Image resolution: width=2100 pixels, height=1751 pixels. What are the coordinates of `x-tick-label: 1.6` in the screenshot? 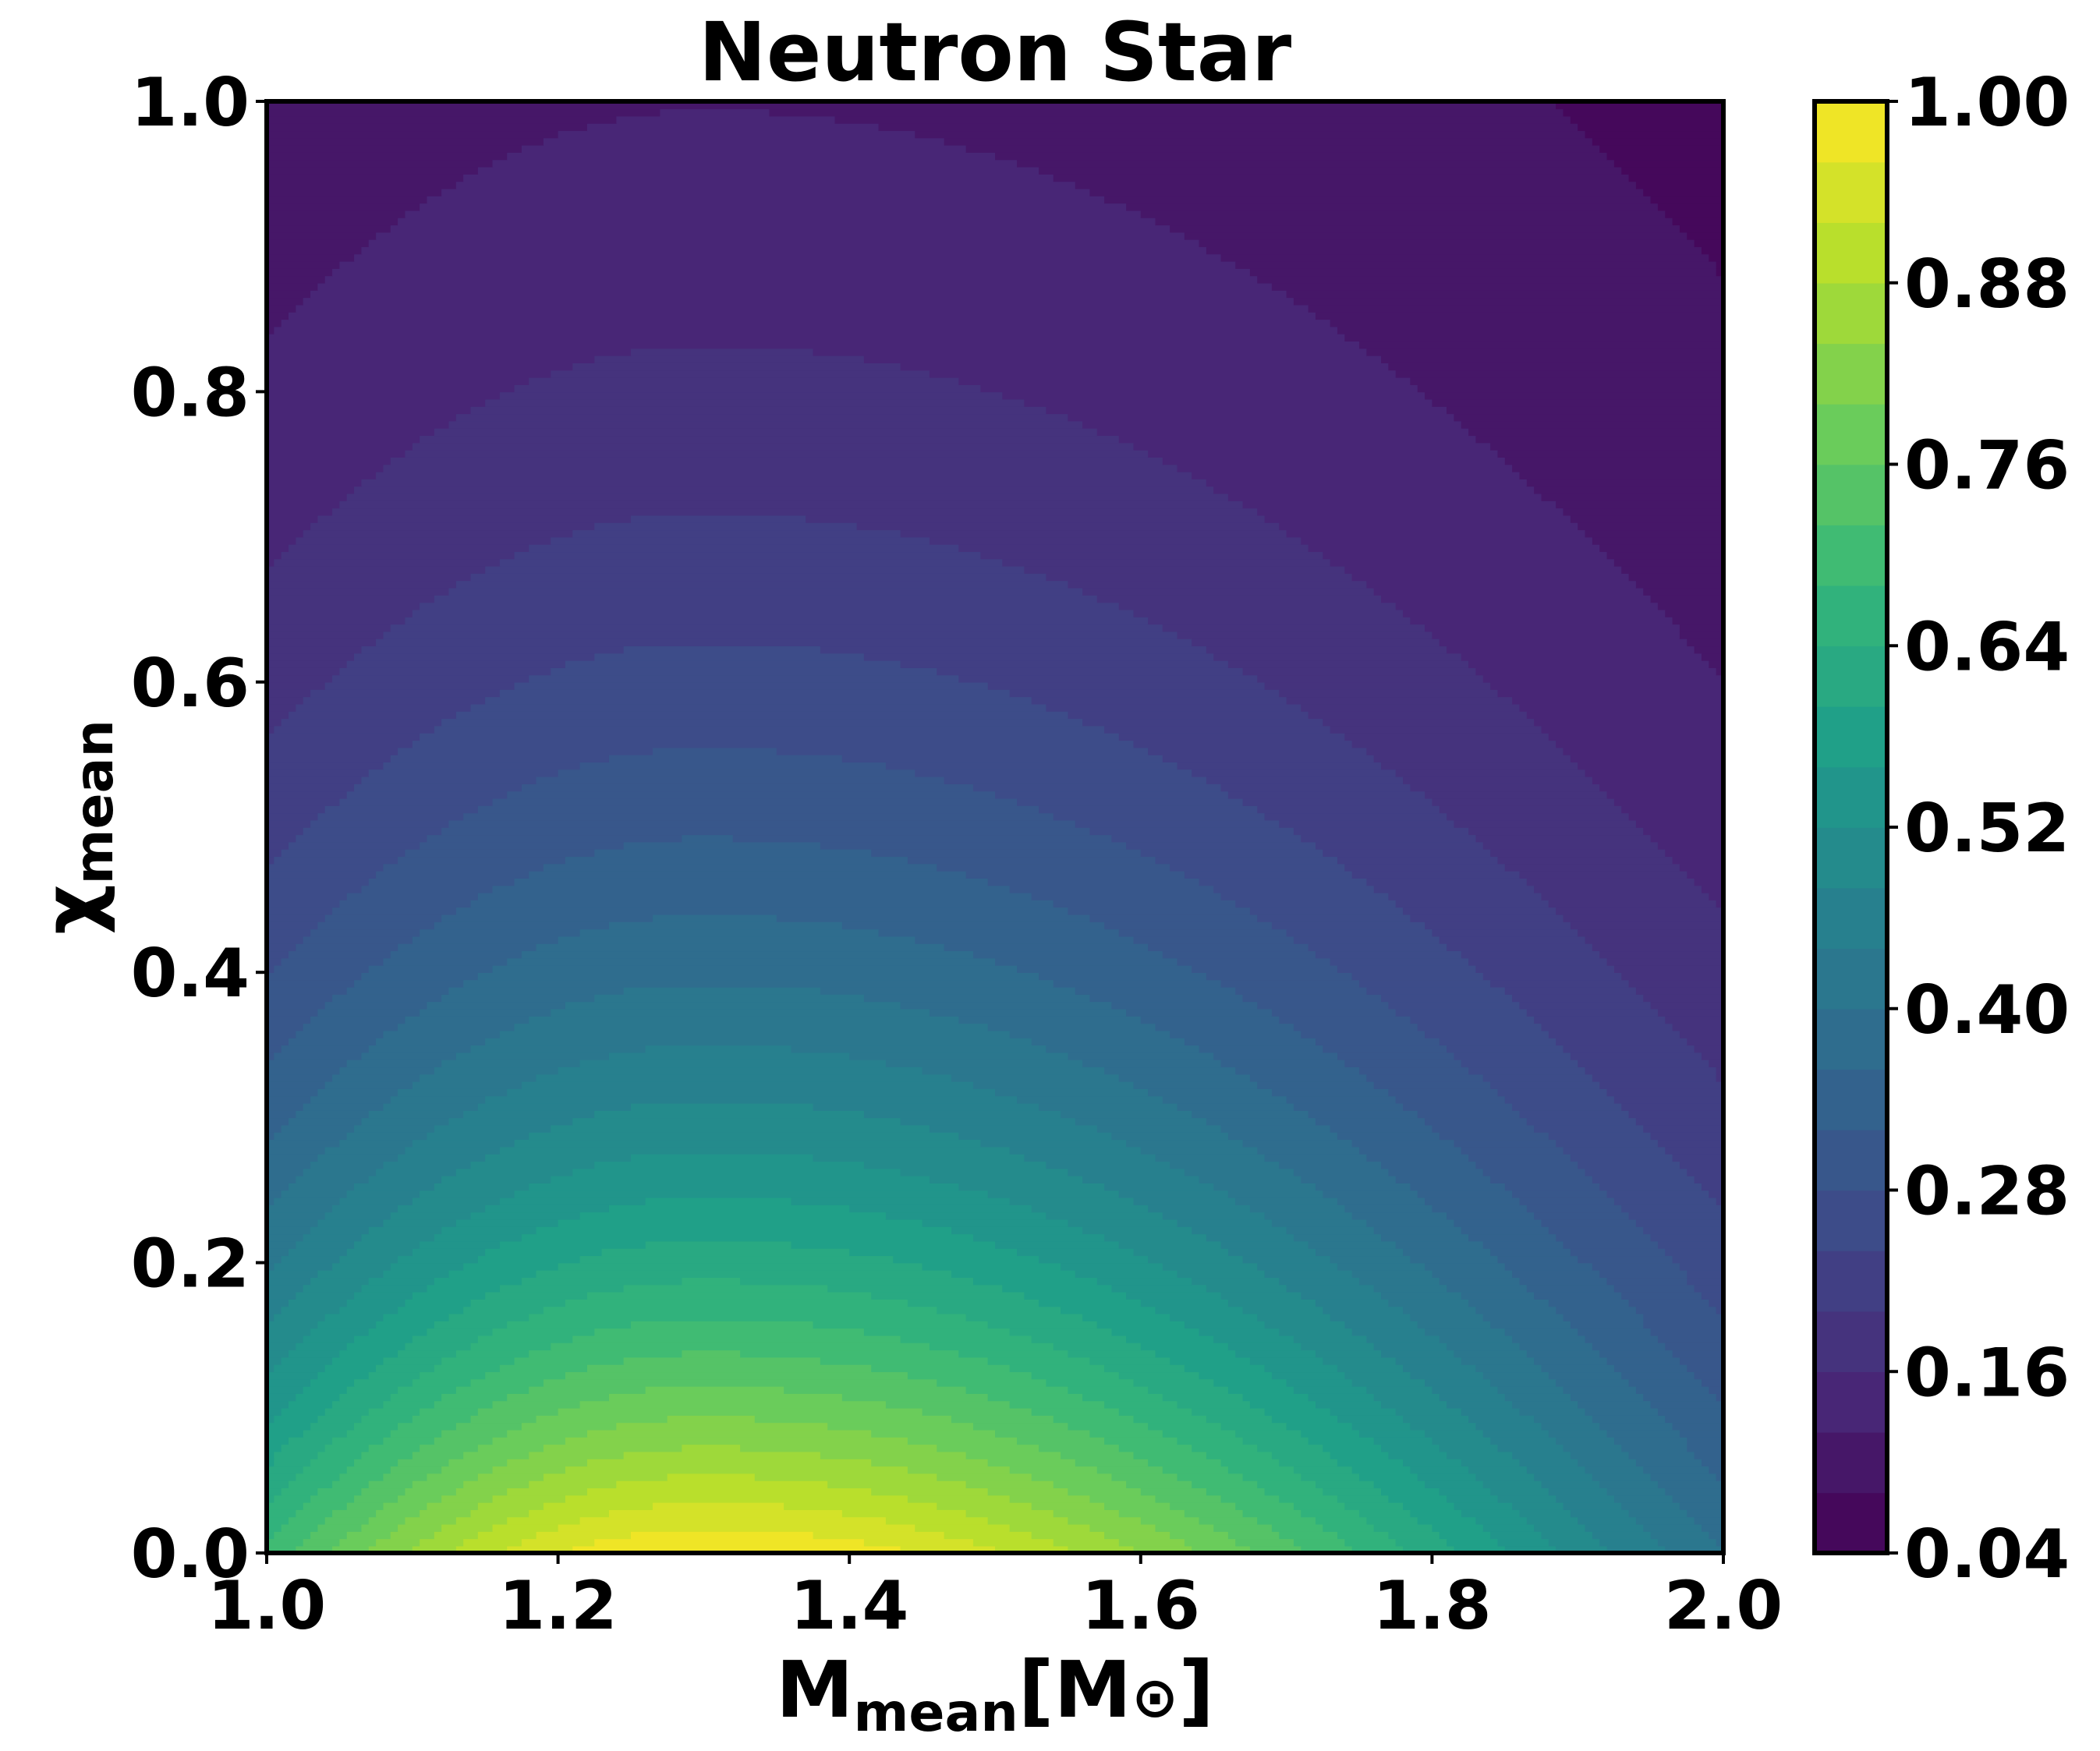 It's located at (1141, 1606).